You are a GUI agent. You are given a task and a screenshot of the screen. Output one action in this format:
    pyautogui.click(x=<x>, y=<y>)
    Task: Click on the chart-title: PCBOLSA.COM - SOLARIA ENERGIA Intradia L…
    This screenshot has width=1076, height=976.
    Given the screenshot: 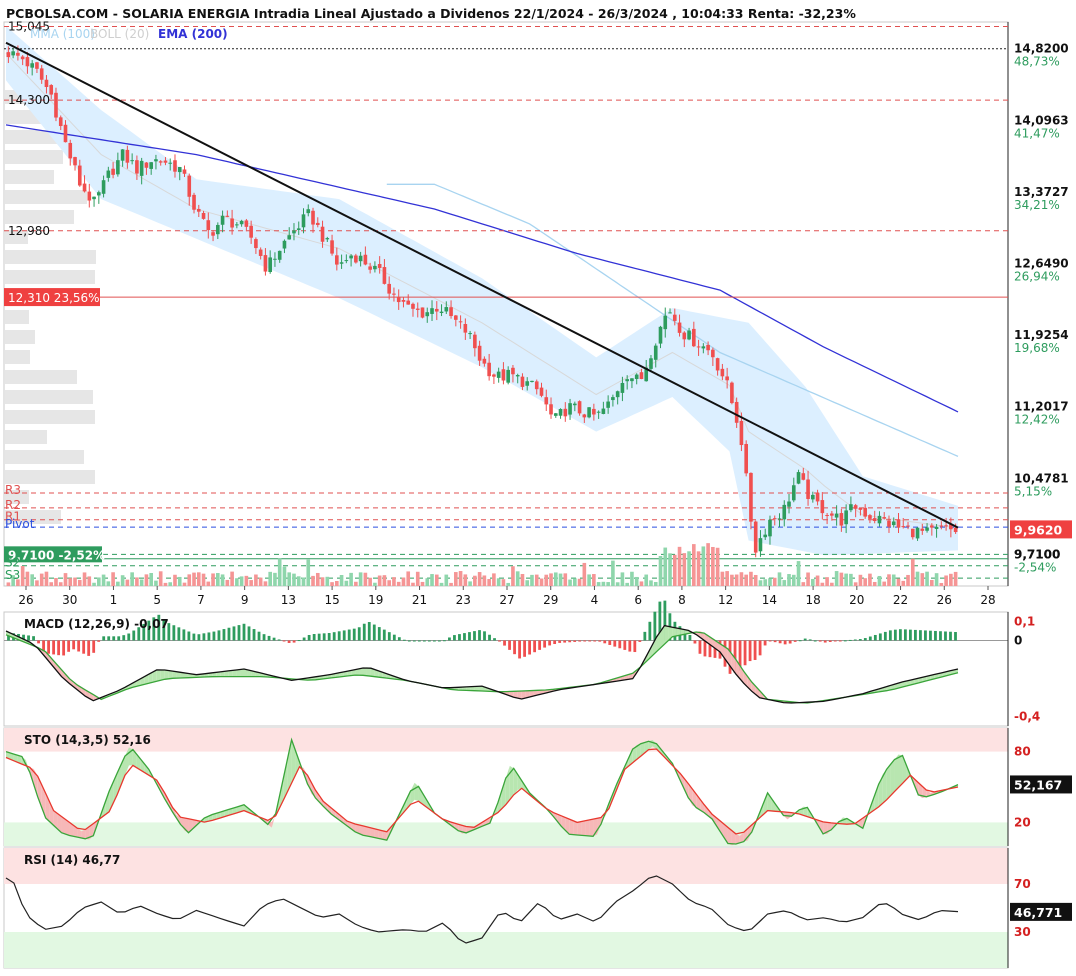 What is the action you would take?
    pyautogui.click(x=431, y=13)
    